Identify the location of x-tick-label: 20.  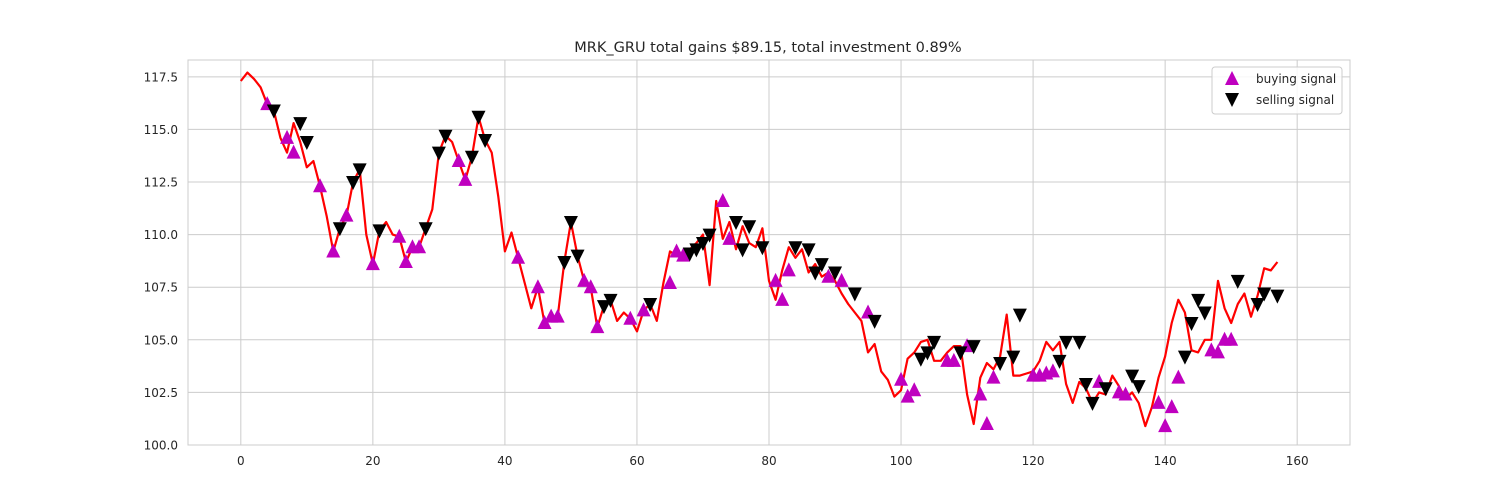
(372, 461).